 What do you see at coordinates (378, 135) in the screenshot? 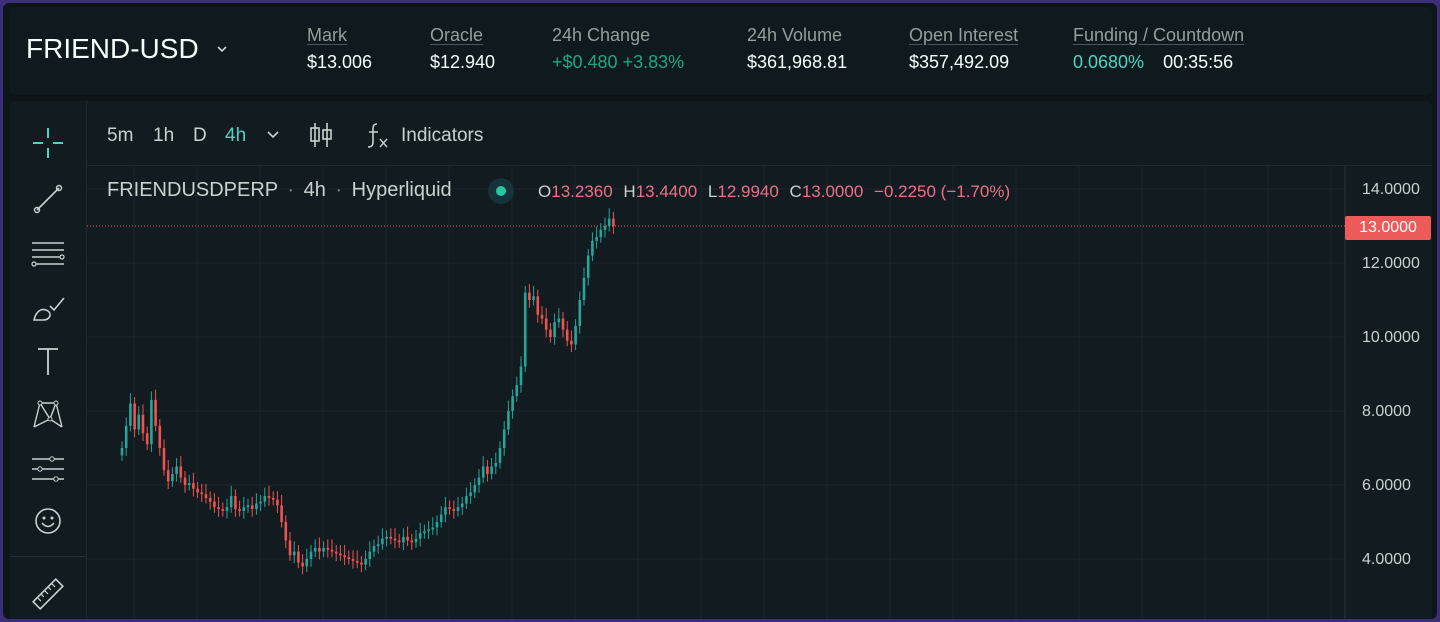
I see `function-icon` at bounding box center [378, 135].